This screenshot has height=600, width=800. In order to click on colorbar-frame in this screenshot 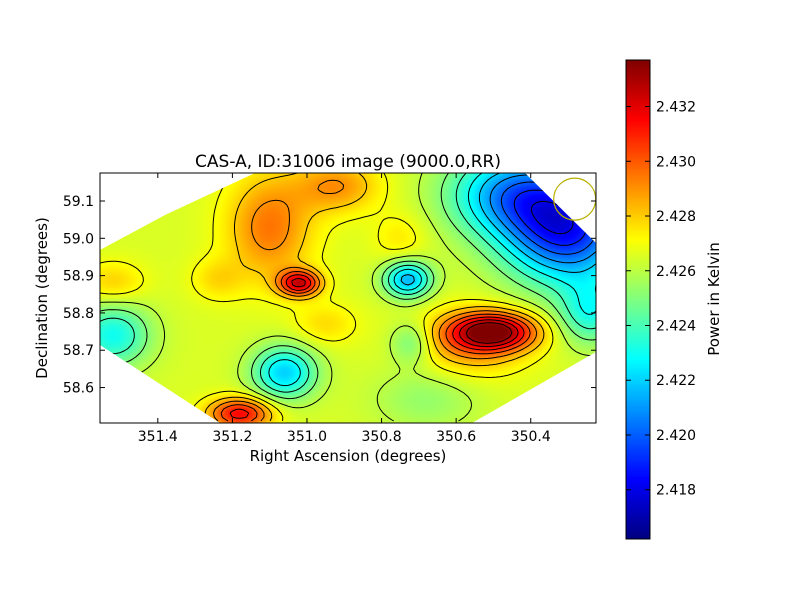, I will do `click(638, 299)`.